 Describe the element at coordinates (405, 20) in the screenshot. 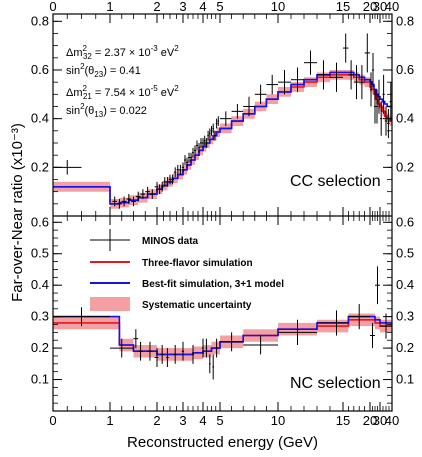

I see `y-tick-label-right: 0.8` at that location.